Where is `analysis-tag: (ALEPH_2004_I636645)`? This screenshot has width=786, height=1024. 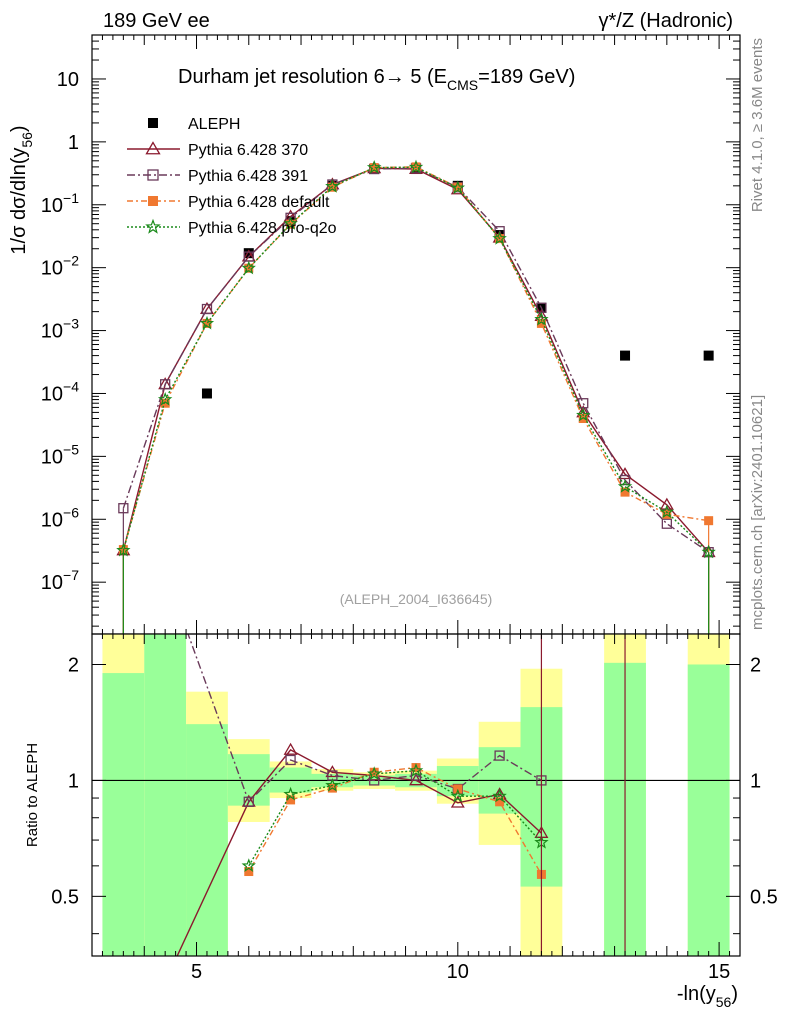
analysis-tag: (ALEPH_2004_I636645) is located at coordinates (416, 599).